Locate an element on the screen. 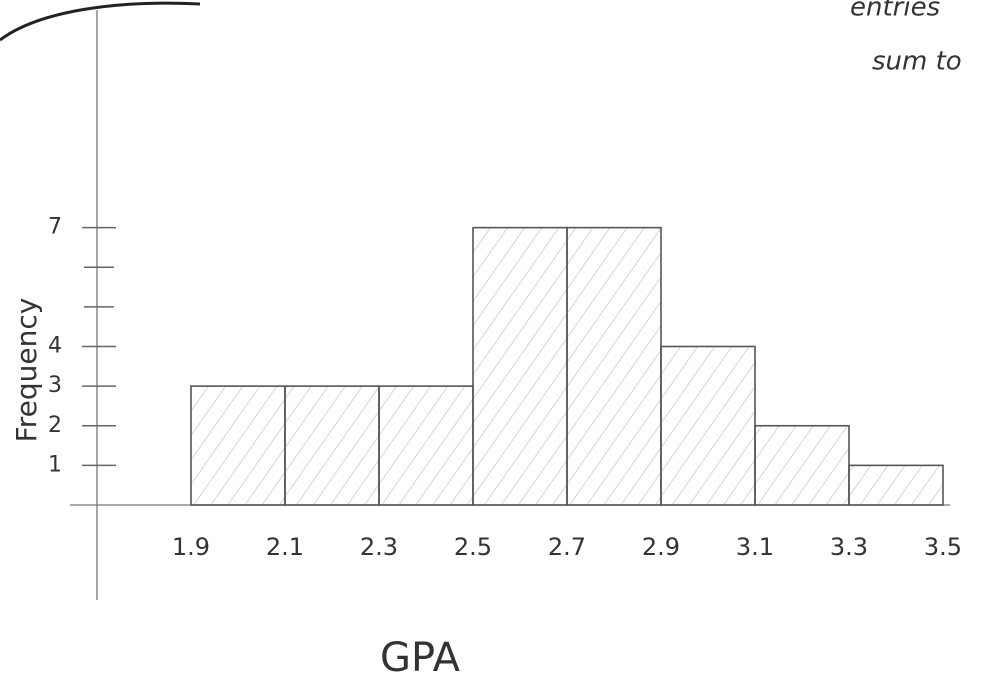  x-tick-label: 2.9 is located at coordinates (661, 547).